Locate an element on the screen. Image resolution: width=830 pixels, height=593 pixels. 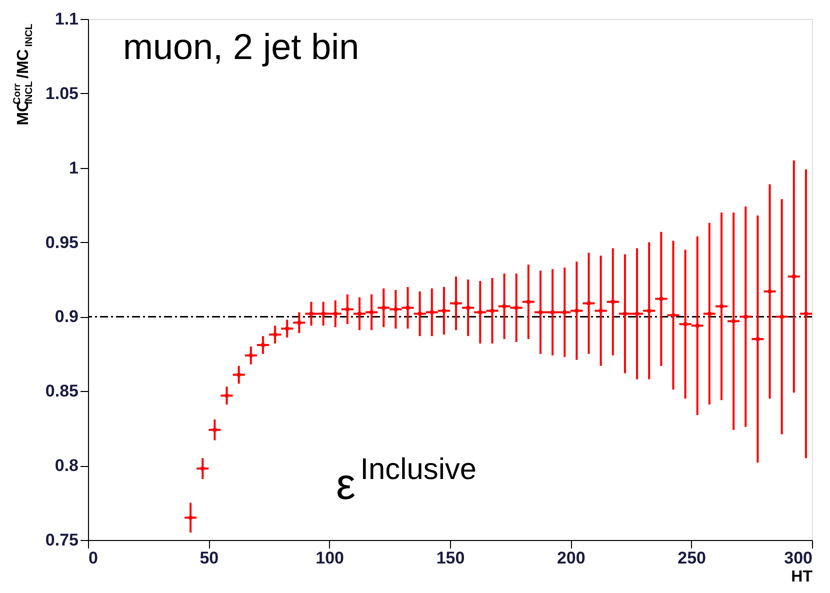
y-tick-label: 0.9 is located at coordinates (66, 316).